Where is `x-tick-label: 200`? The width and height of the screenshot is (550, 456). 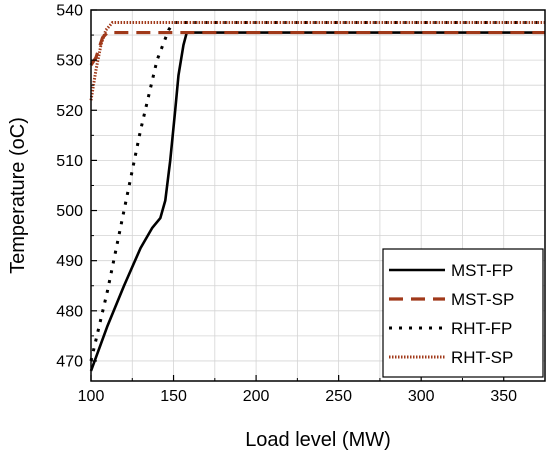 x-tick-label: 200 is located at coordinates (256, 396).